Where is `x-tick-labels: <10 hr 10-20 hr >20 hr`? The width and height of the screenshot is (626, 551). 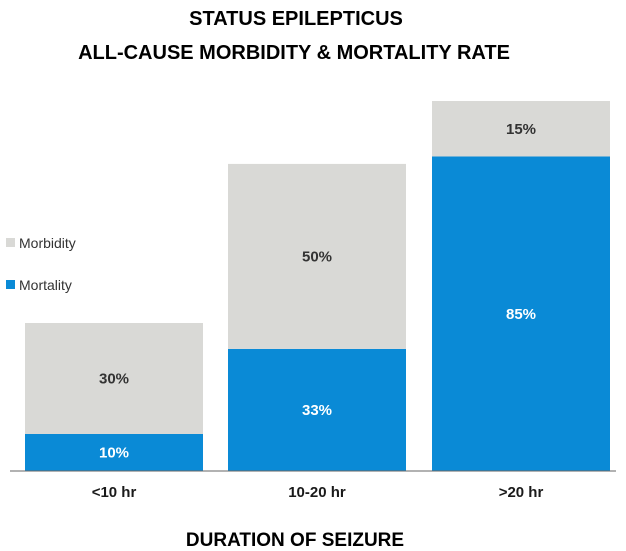 x-tick-labels: <10 hr 10-20 hr >20 hr is located at coordinates (318, 492).